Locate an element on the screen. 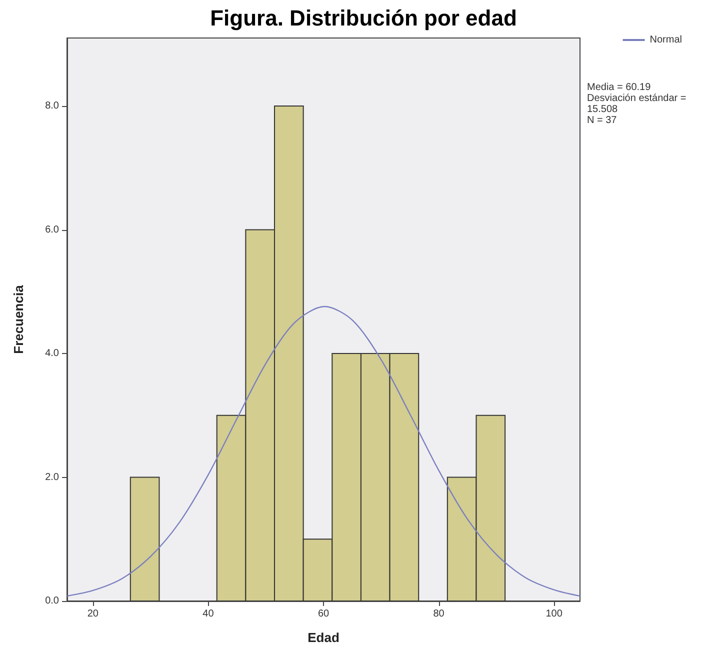 The image size is (727, 654). y-tick-label: 0.0 is located at coordinates (52, 601).